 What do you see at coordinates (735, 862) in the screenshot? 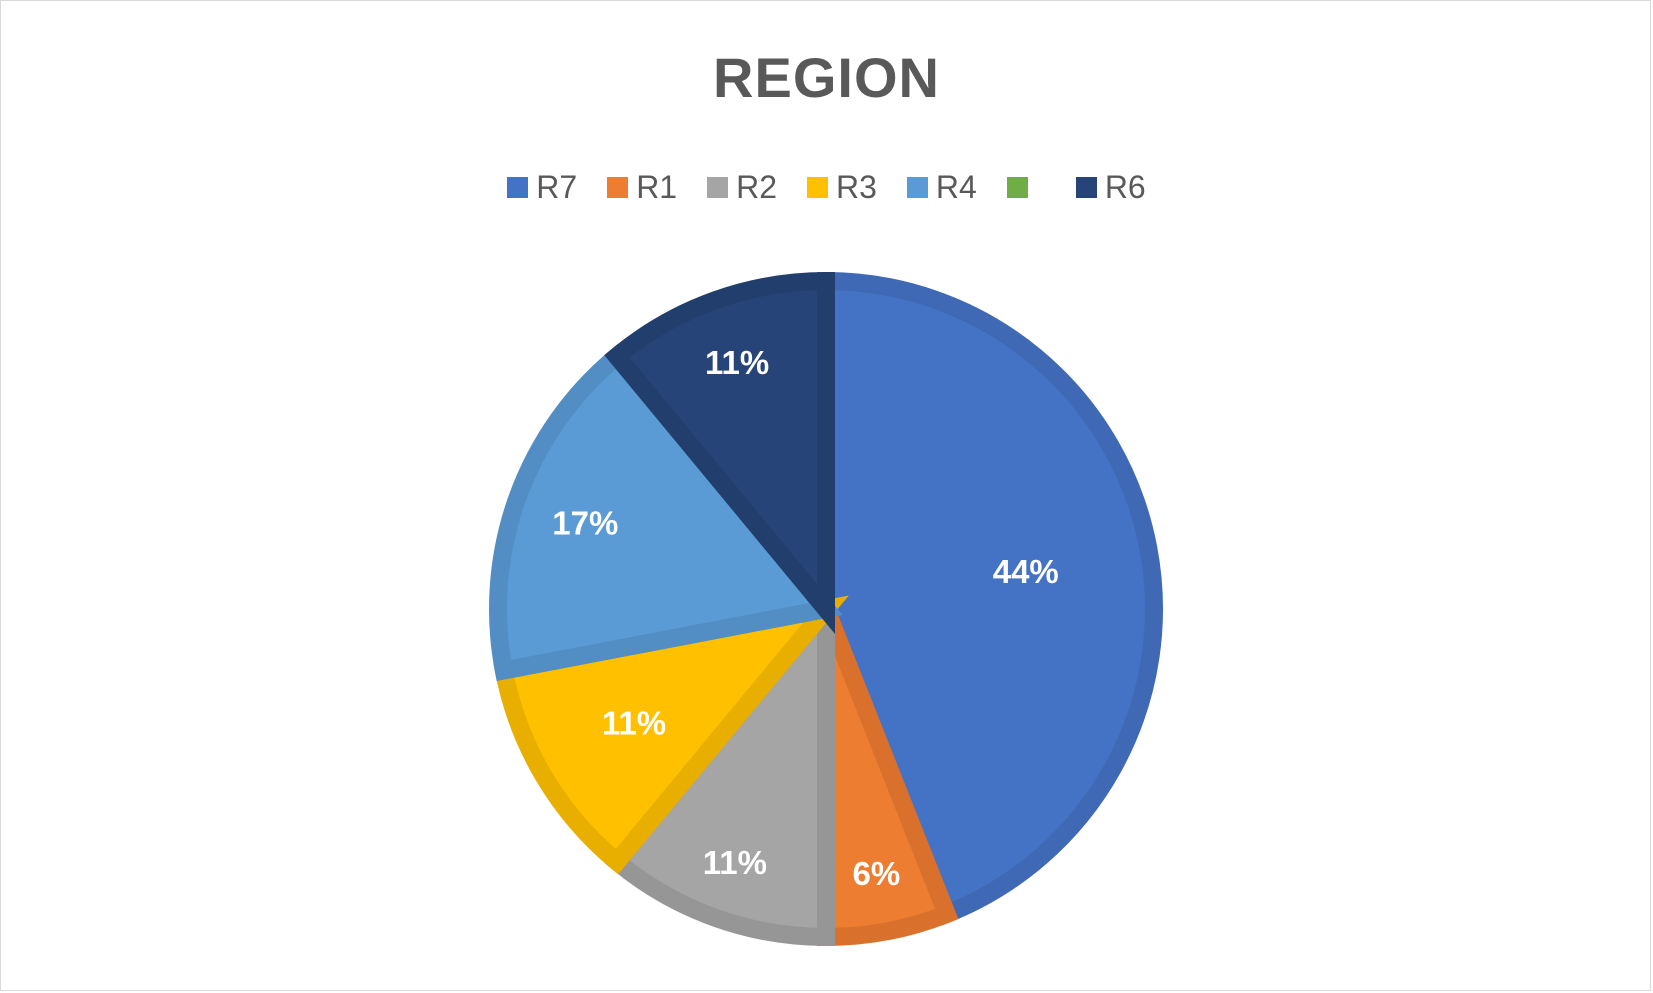
I see `data-label-r2: 11%` at bounding box center [735, 862].